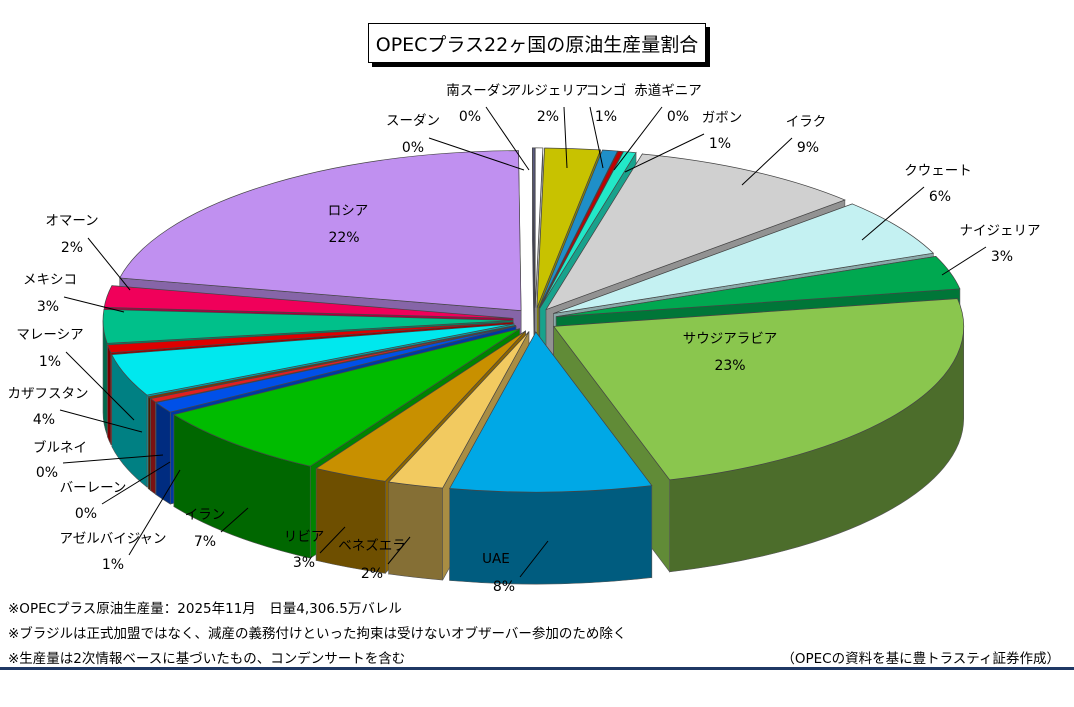 The height and width of the screenshot is (707, 1074). I want to click on slice-name-label: ベネズエラ, so click(372, 546).